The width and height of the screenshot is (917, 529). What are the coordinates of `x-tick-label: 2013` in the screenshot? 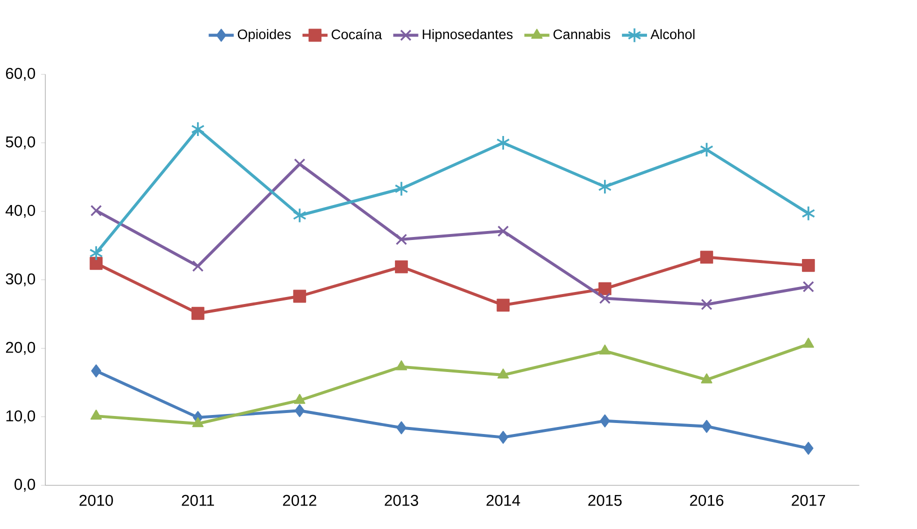 It's located at (401, 500).